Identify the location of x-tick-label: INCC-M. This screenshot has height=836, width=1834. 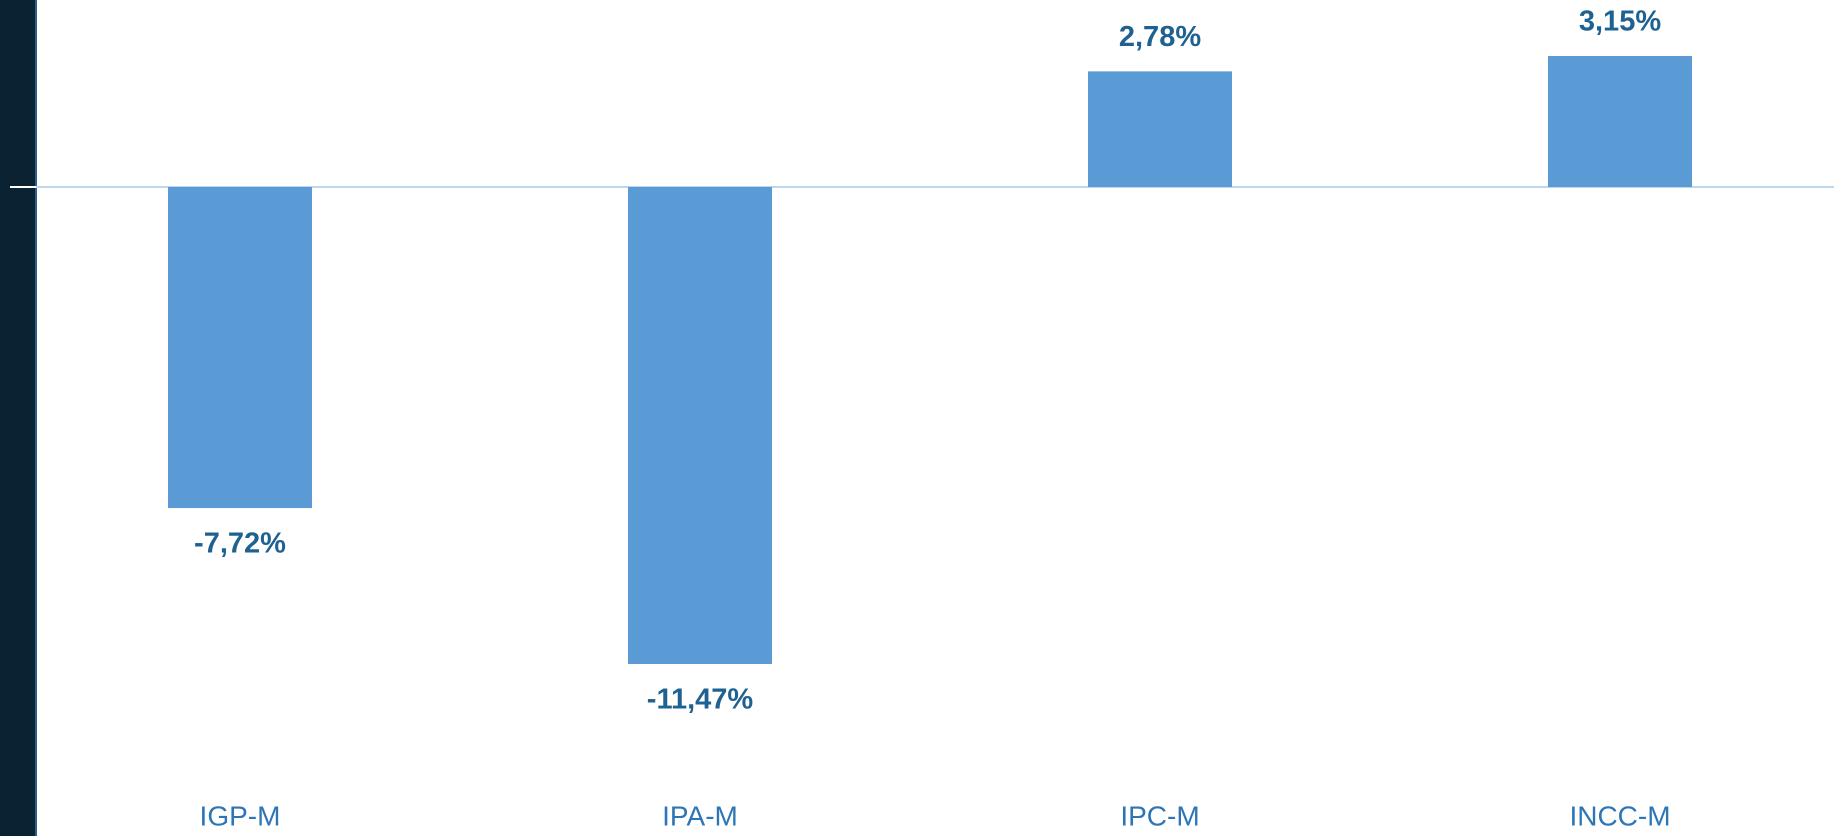
(1619, 815).